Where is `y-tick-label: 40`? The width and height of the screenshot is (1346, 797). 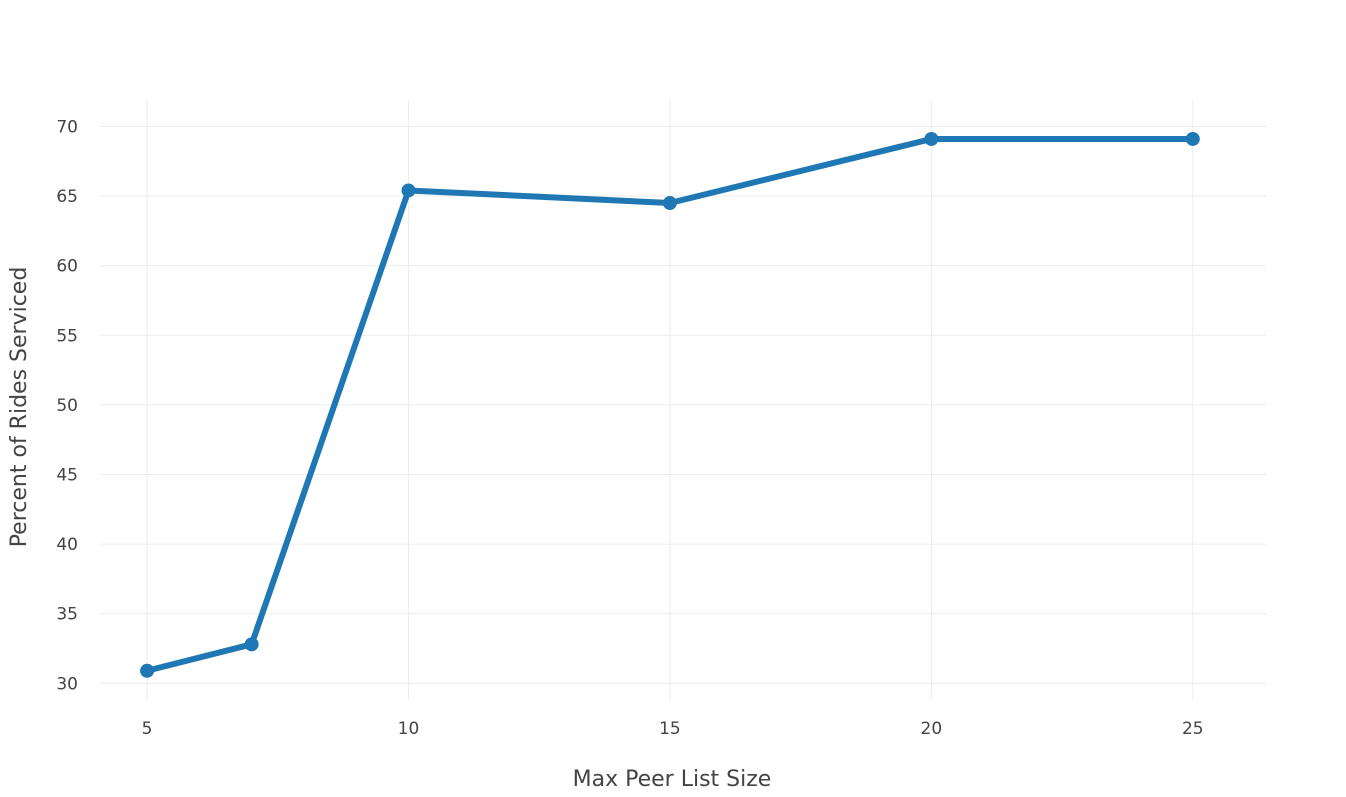 y-tick-label: 40 is located at coordinates (67, 545).